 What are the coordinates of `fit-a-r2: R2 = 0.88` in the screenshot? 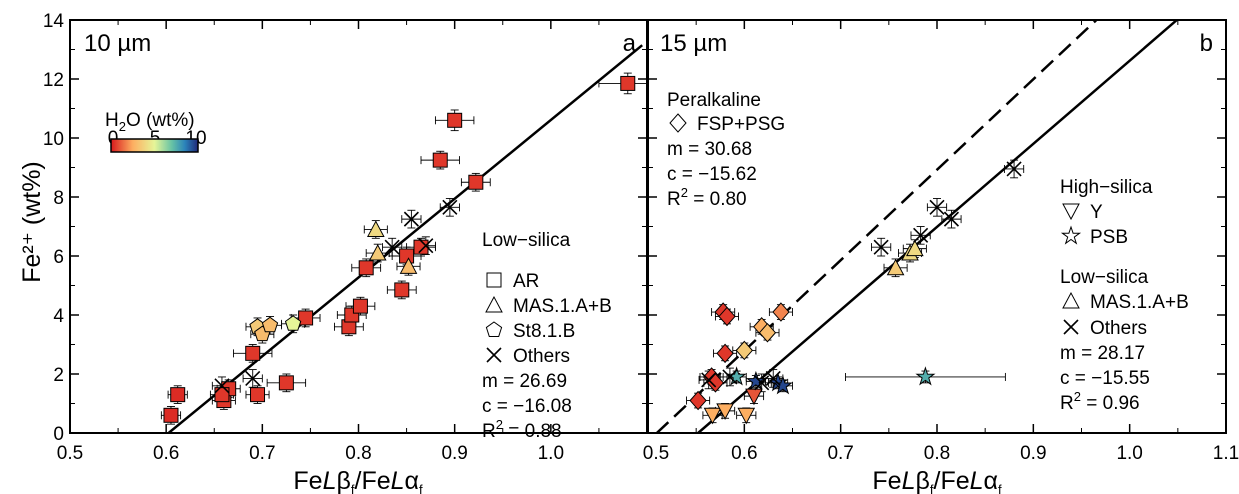 It's located at (522, 429).